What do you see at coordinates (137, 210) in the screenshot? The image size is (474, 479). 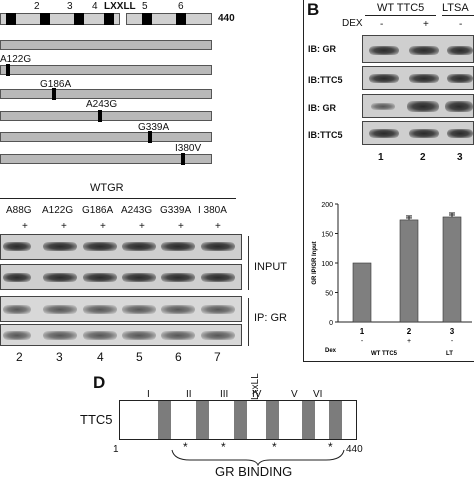 I see `lane-label: A243G` at bounding box center [137, 210].